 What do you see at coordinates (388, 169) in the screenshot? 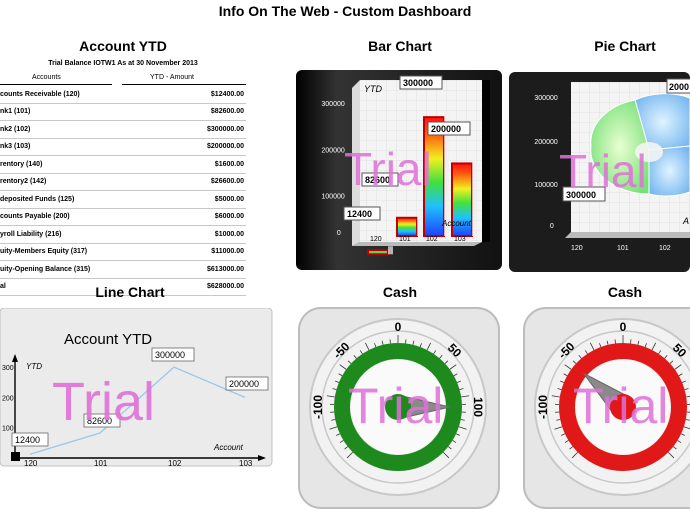
I see `bar-watermark: Trial` at bounding box center [388, 169].